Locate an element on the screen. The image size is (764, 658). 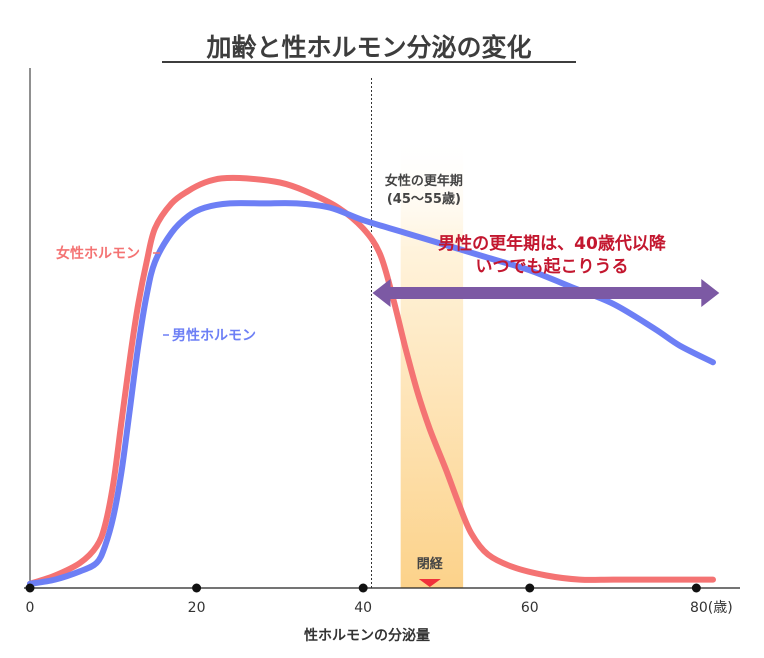
chart-title: 加齢と性ホルモン分泌の変化 is located at coordinates (368, 47).